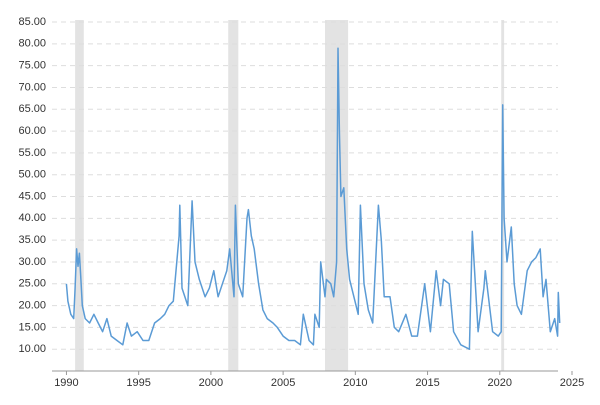 The width and height of the screenshot is (600, 405). What do you see at coordinates (427, 383) in the screenshot?
I see `x-tick-label: 2015` at bounding box center [427, 383].